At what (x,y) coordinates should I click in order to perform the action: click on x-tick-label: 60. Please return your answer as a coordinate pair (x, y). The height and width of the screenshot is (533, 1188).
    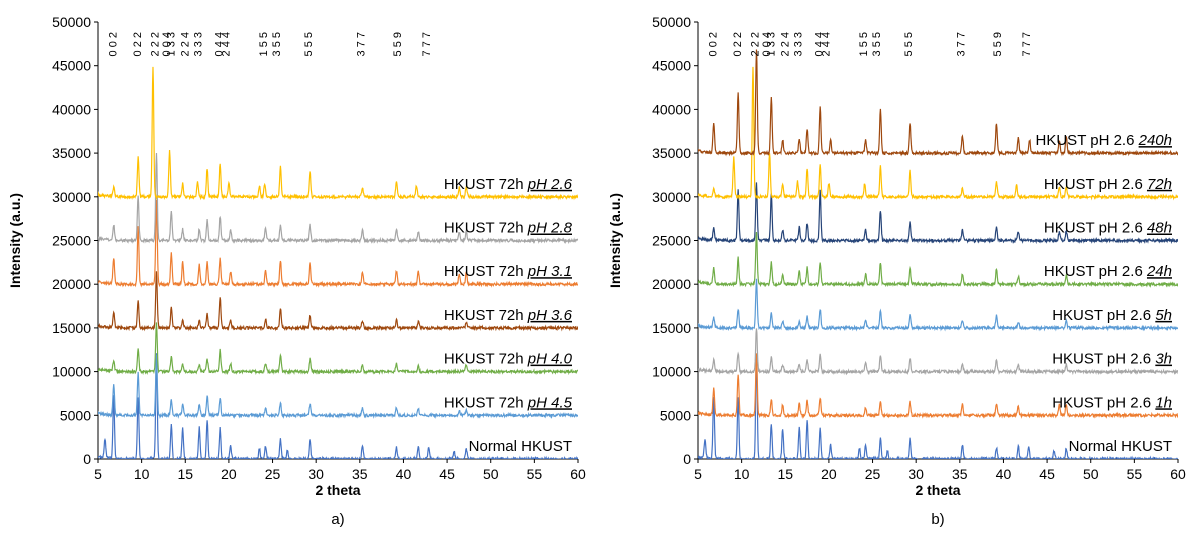
    Looking at the image, I should click on (1178, 474).